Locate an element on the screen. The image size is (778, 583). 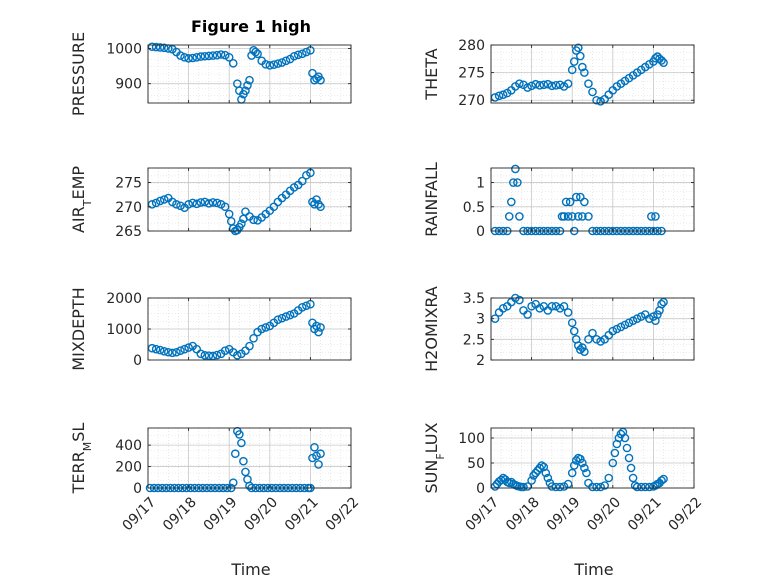
x-tick-label: 09/19 is located at coordinates (564, 514).